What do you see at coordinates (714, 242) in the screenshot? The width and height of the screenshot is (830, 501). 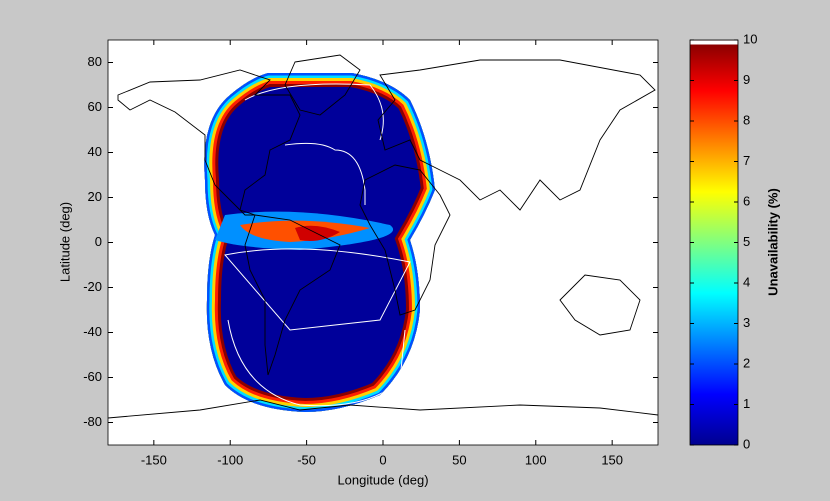 I see `colorbar` at bounding box center [714, 242].